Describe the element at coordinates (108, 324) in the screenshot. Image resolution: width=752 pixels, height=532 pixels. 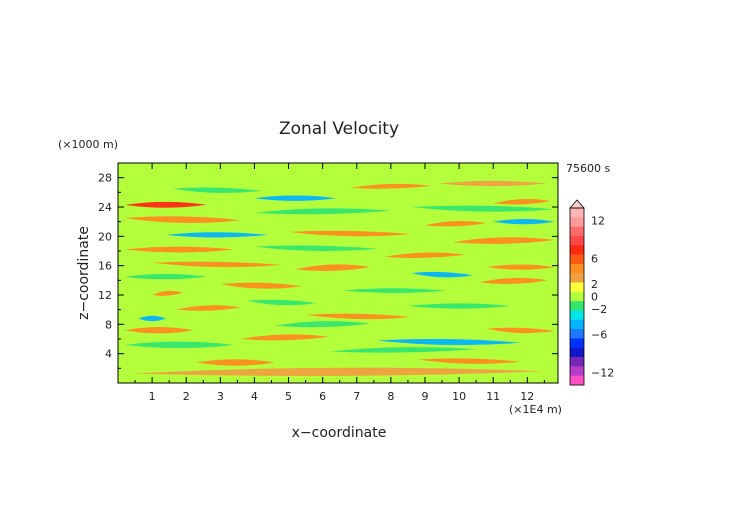
I see `y-tick-label: 8` at that location.